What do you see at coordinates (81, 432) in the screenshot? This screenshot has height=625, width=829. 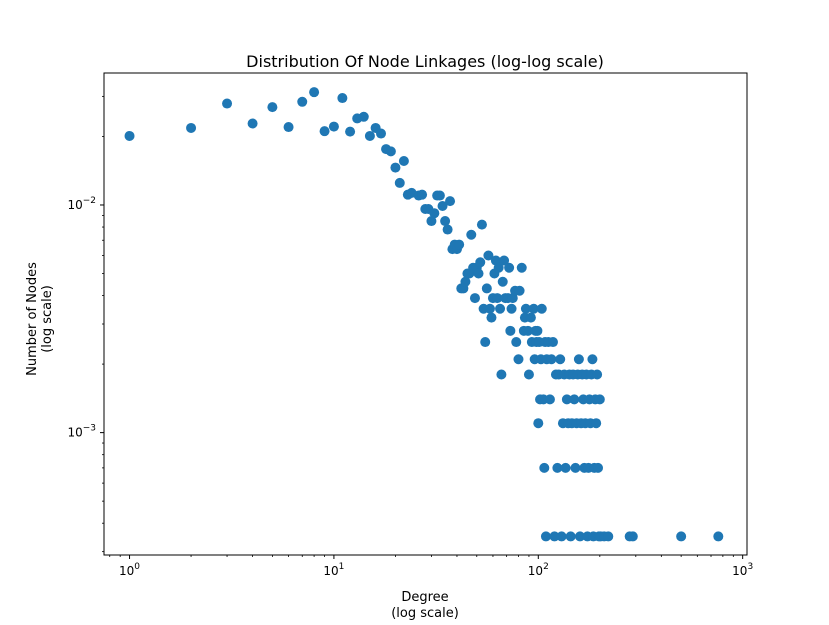 I see `y-tick-label: 10⁻³` at bounding box center [81, 432].